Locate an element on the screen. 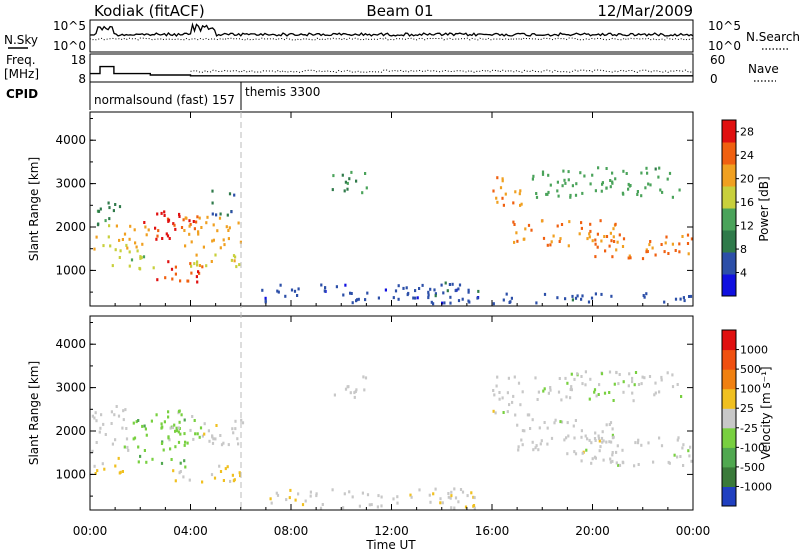 This screenshot has height=558, width=800. y-tick-label: 2000 is located at coordinates (70, 227).